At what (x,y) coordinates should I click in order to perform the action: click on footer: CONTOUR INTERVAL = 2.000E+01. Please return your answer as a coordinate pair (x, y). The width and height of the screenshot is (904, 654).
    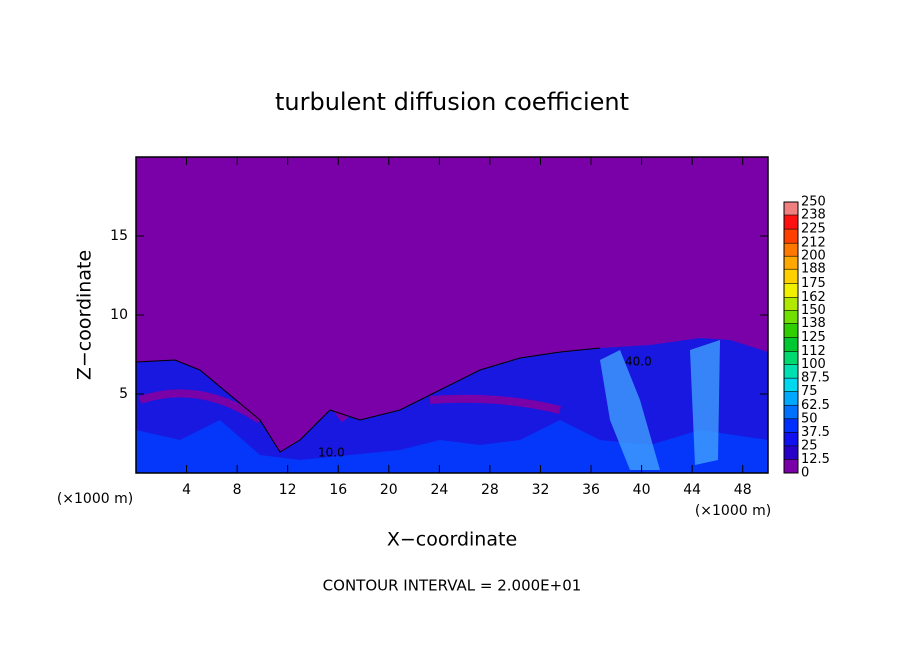
    Looking at the image, I should click on (452, 586).